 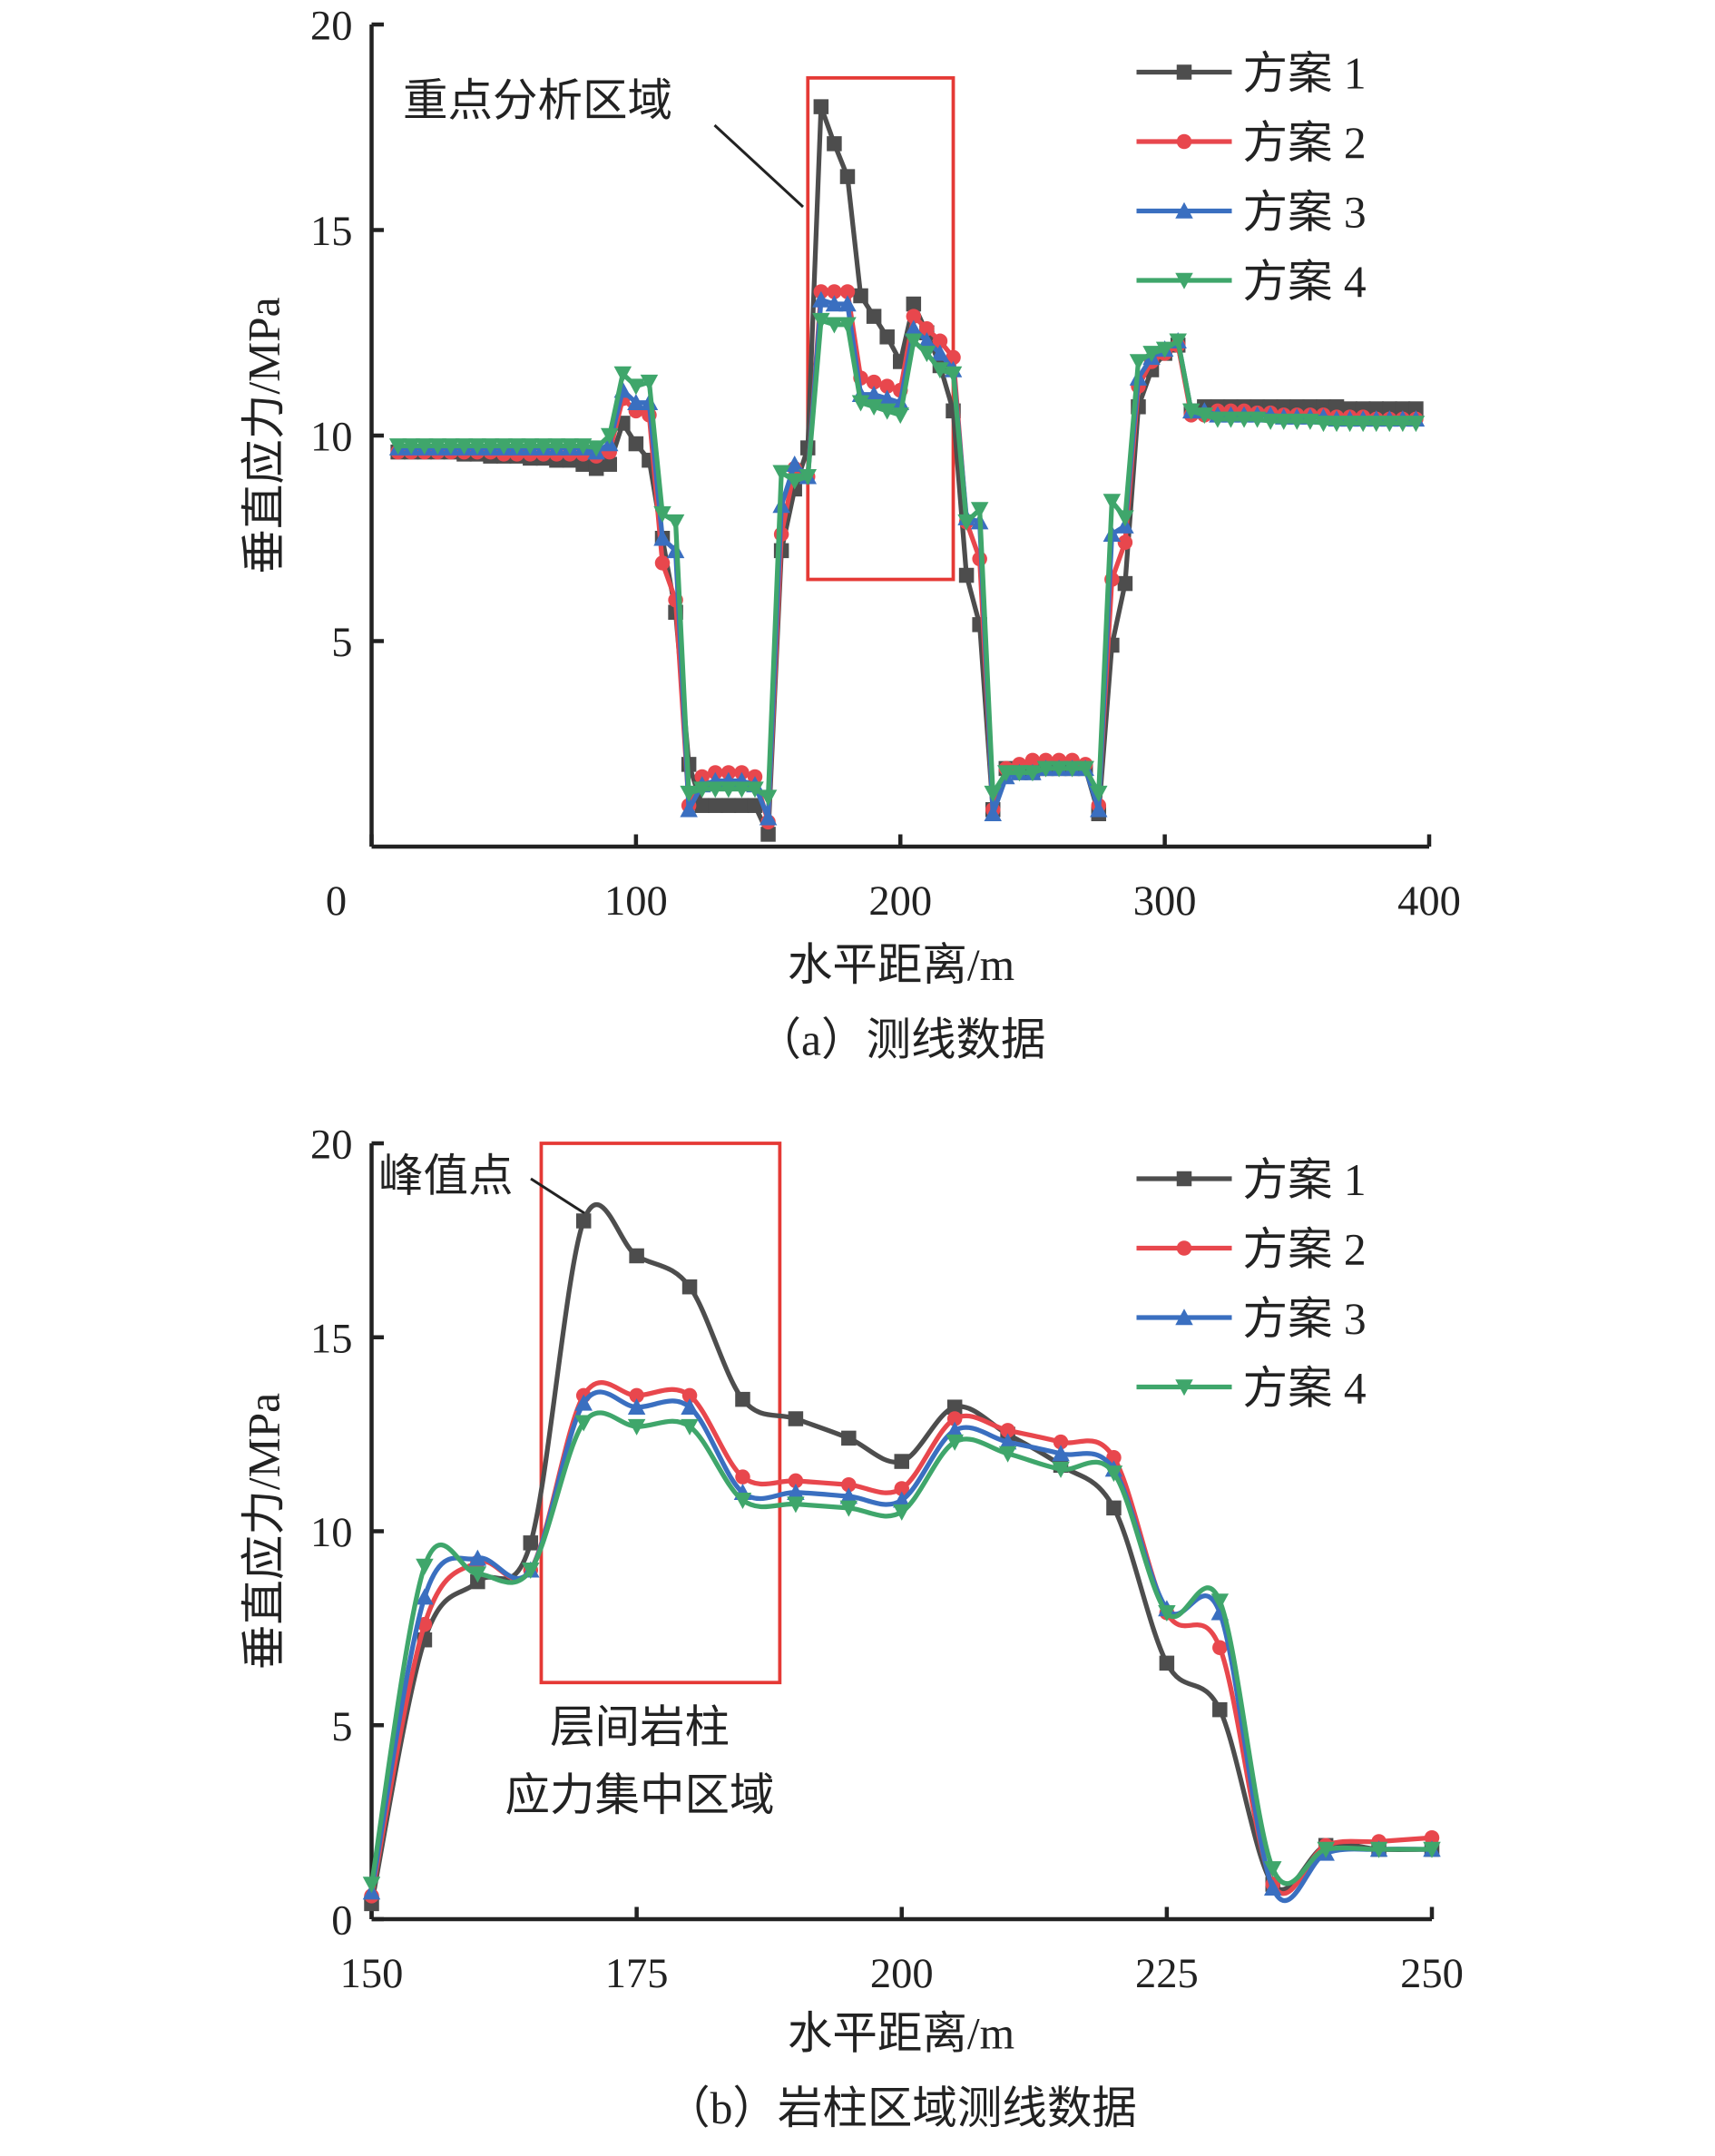 I want to click on legend-1-label: 方案 1, so click(x=1305, y=74).